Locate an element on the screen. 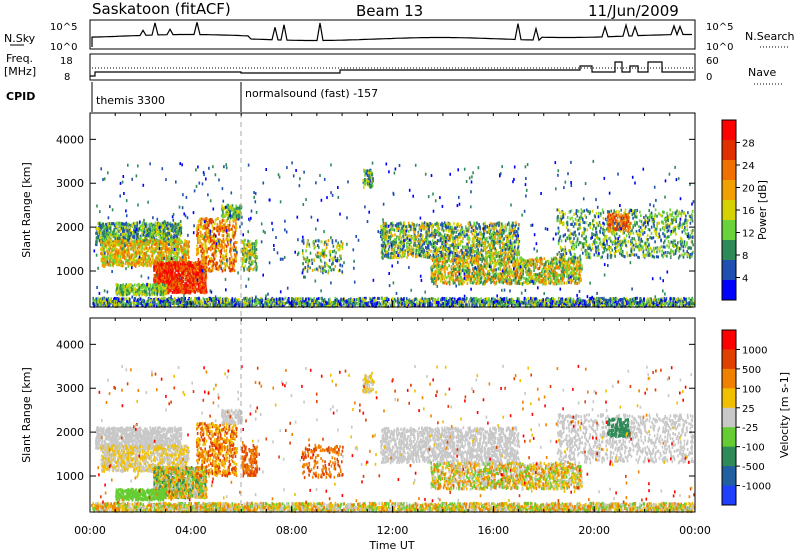 The image size is (800, 554). freq-tick-bottom: 8 is located at coordinates (67, 77).